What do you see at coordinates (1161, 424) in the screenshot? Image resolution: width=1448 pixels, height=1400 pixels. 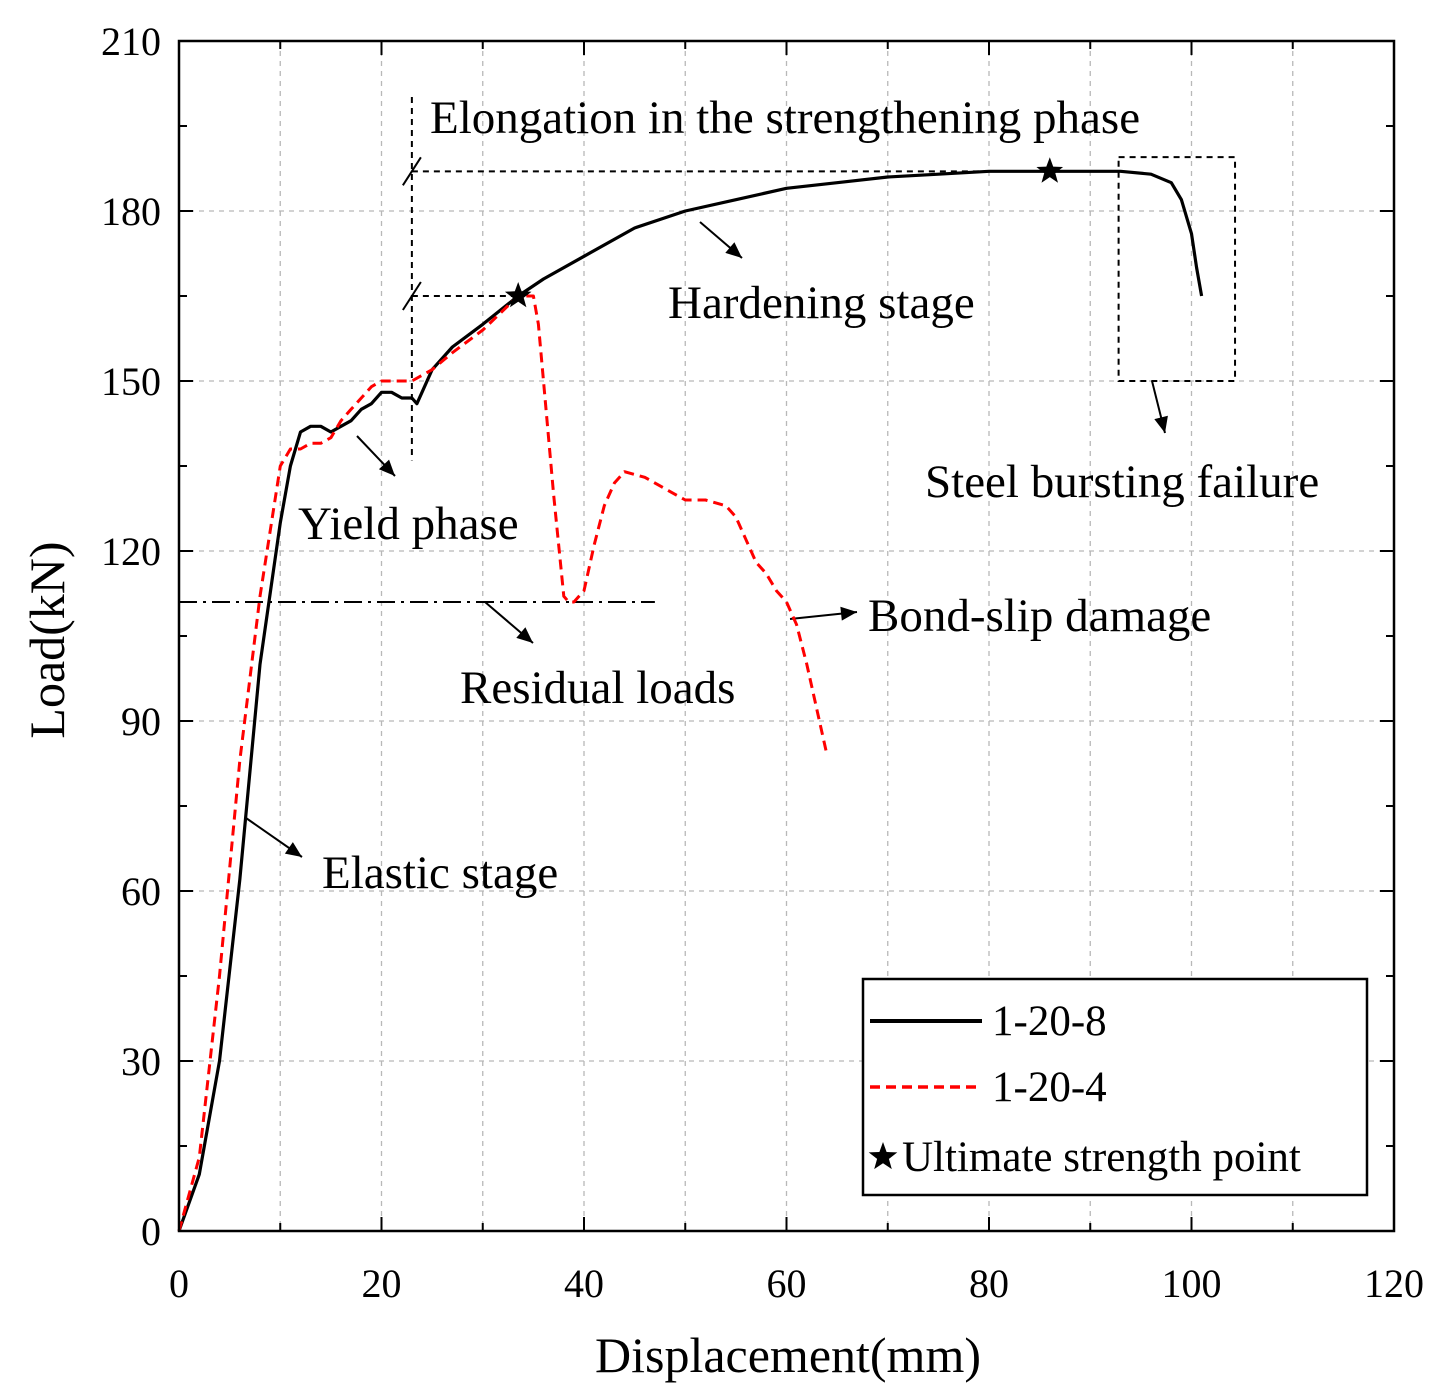 I see `arrow-steel-bursting-head` at bounding box center [1161, 424].